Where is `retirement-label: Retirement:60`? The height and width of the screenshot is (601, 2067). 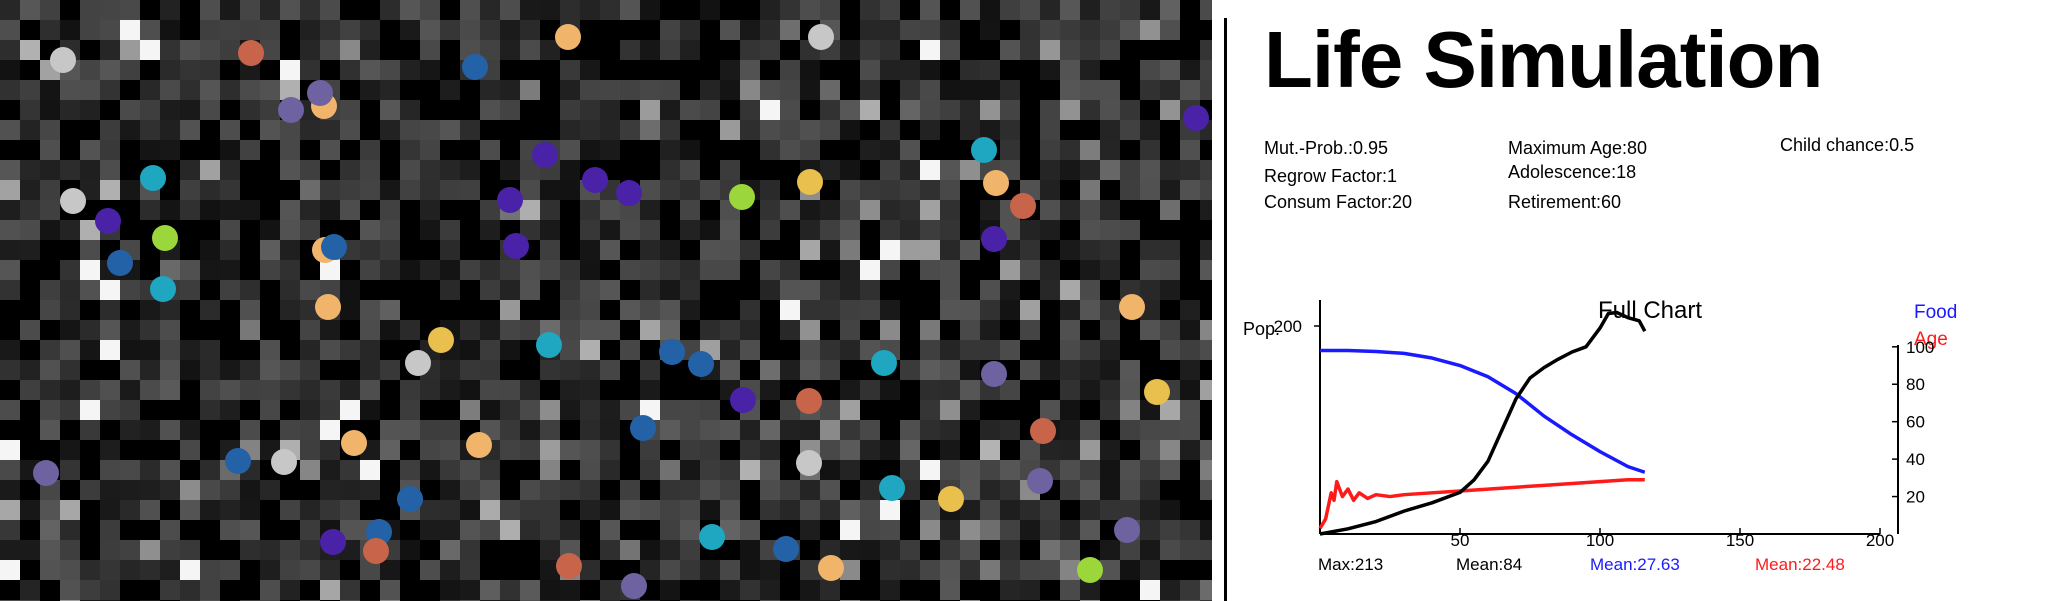
retirement-label: Retirement:60 is located at coordinates (1565, 202).